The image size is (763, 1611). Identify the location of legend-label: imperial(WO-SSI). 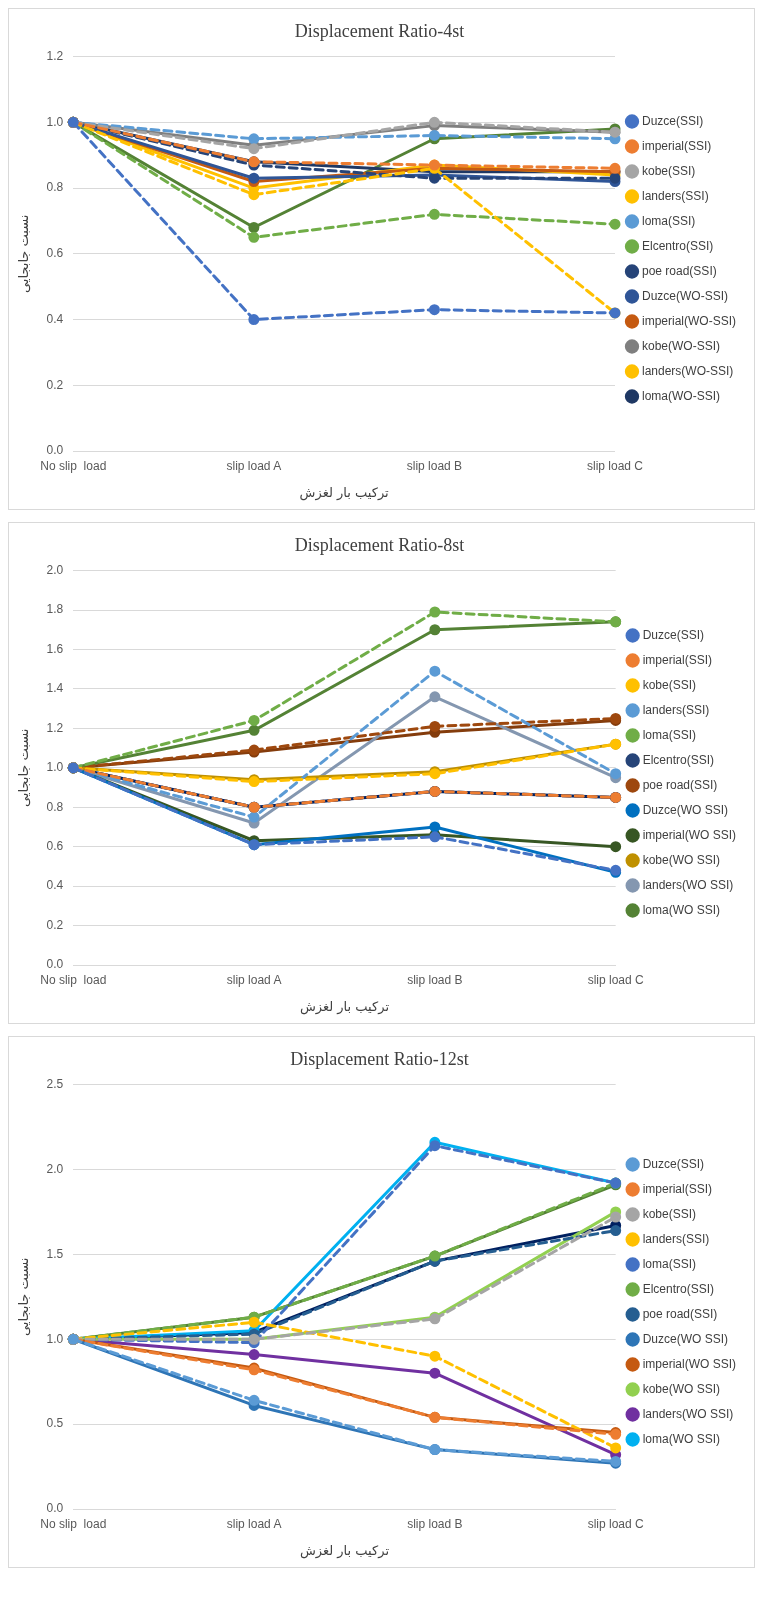
(689, 320).